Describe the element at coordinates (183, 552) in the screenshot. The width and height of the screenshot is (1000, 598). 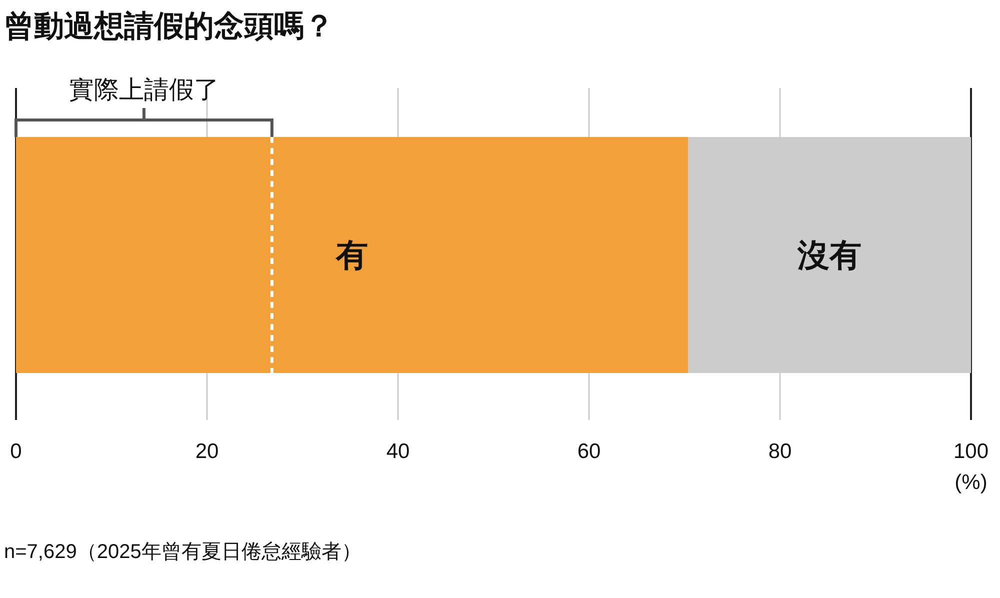
I see `text: n=7,629（2025年曾有夏日倦怠經驗者）` at that location.